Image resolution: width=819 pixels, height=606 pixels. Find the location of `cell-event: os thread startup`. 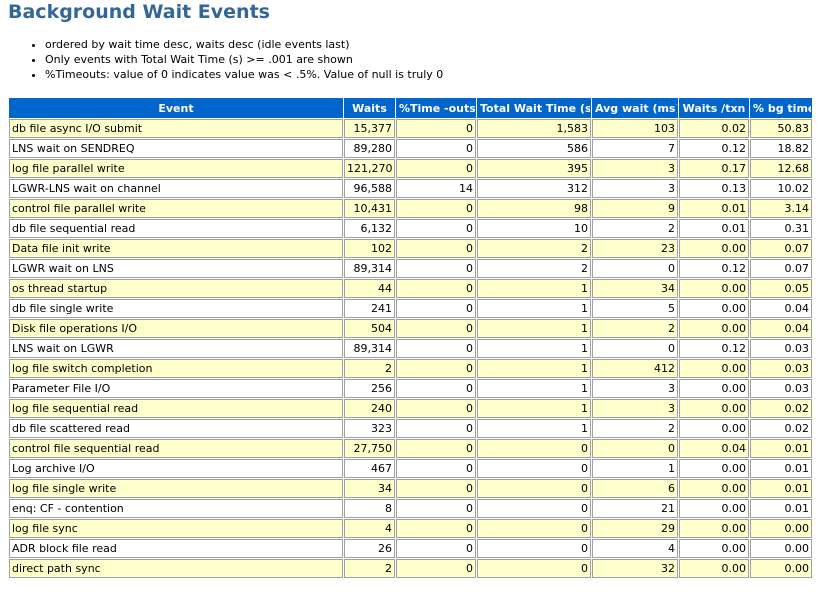

cell-event: os thread startup is located at coordinates (176, 288).